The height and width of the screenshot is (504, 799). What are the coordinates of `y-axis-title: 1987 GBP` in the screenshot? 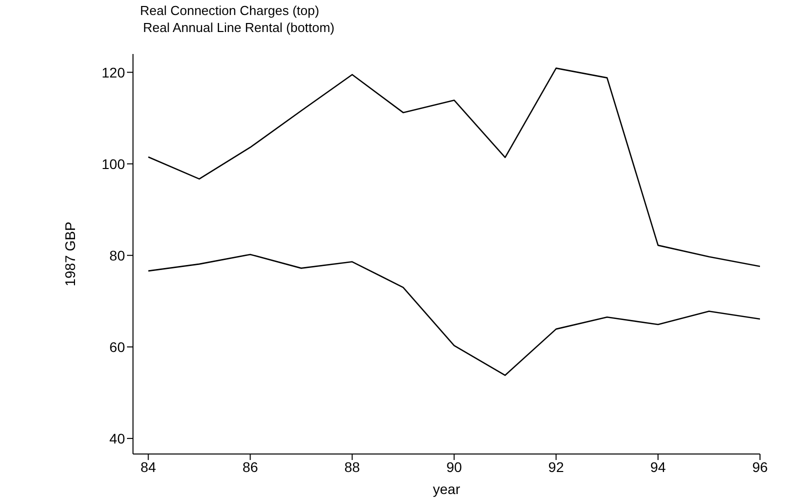 It's located at (70, 254).